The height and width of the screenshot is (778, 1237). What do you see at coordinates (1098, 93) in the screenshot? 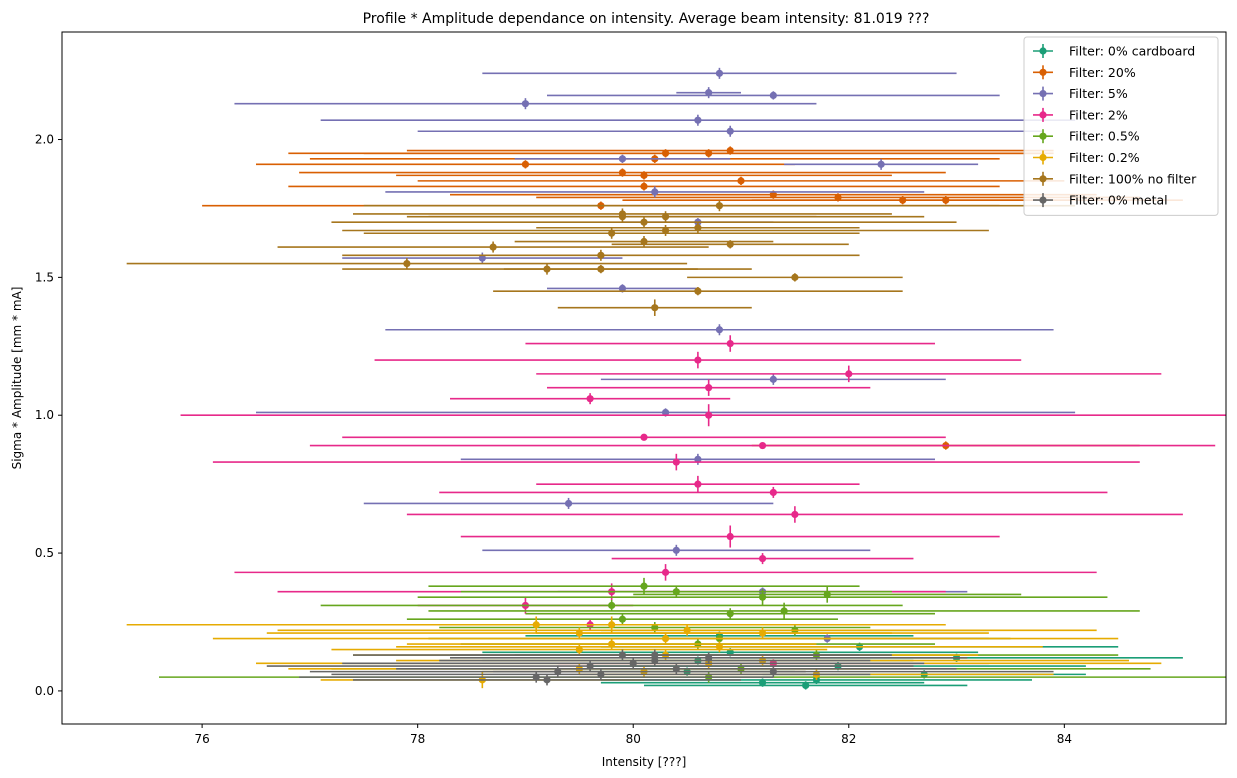
I see `legend-label: Filter: 5%` at bounding box center [1098, 93].